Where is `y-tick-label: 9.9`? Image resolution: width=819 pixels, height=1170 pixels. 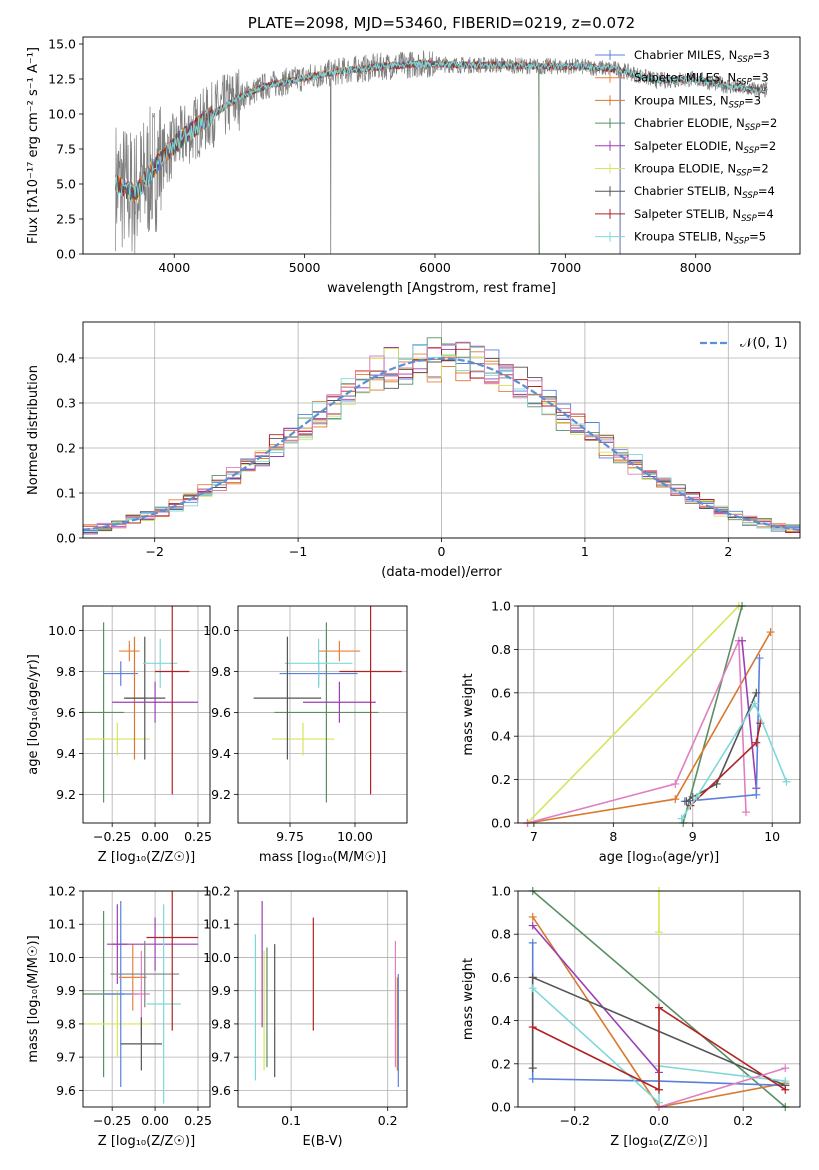
y-tick-label: 9.9 is located at coordinates (221, 990).